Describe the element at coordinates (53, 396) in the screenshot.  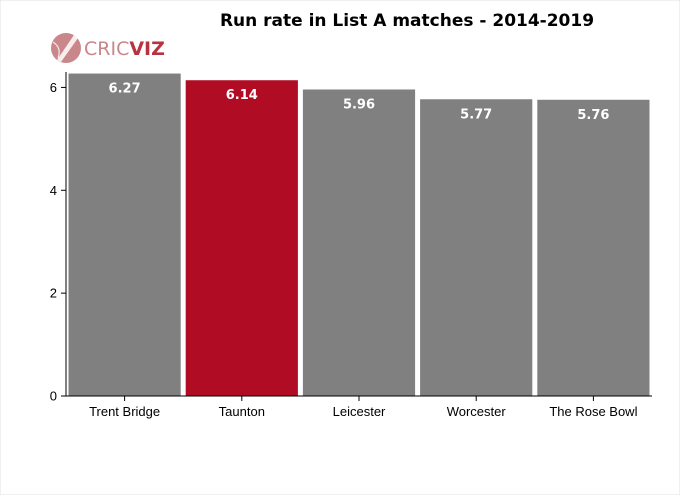
I see `y-tick-label-1: 0` at that location.